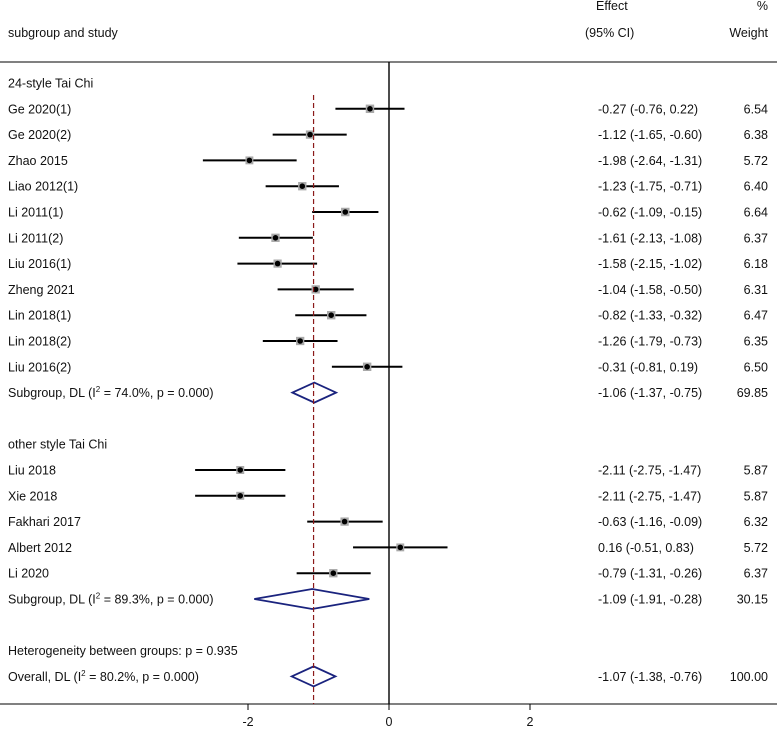 The width and height of the screenshot is (777, 734). I want to click on weight-text: 6.32, so click(756, 522).